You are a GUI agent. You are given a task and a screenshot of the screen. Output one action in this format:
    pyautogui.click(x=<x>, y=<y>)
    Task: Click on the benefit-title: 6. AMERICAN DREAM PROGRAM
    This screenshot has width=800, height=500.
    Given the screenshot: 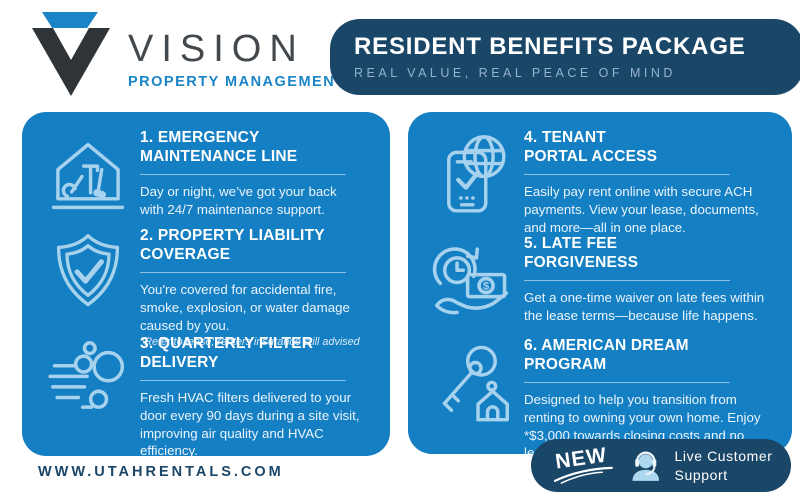 What is the action you would take?
    pyautogui.click(x=606, y=355)
    